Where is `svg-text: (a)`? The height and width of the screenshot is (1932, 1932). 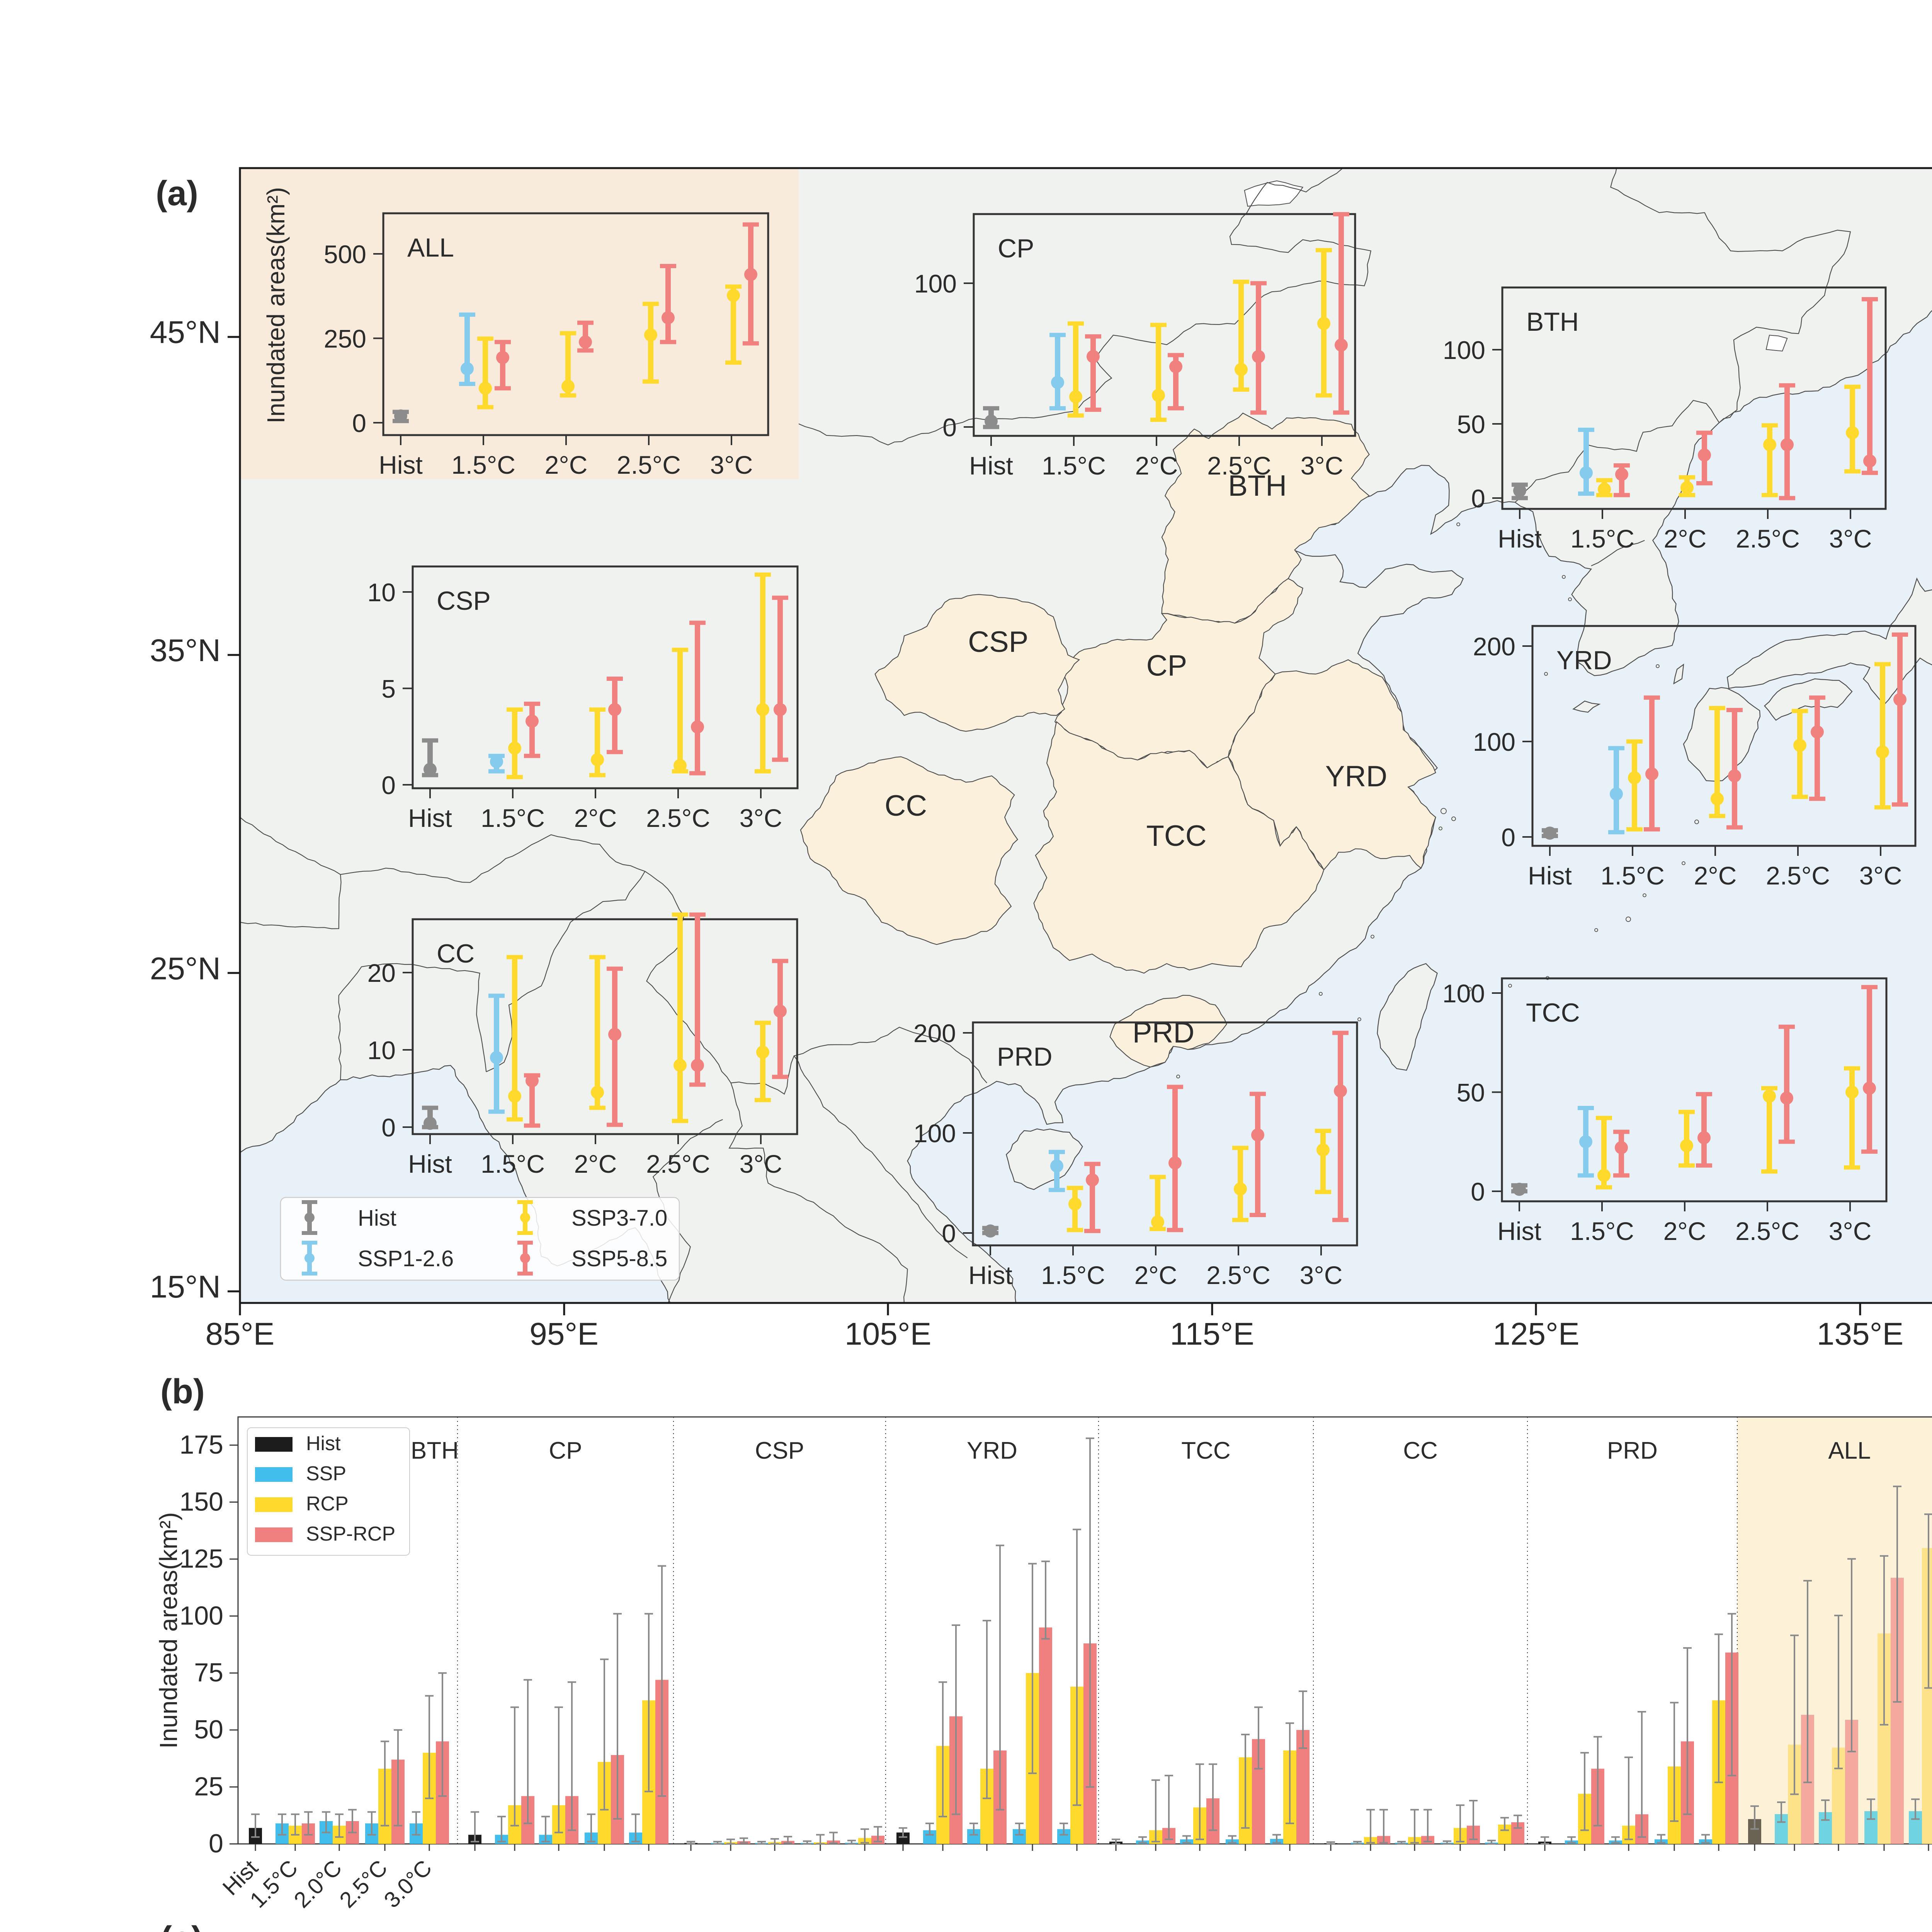
svg-text: (a) is located at coordinates (177, 193).